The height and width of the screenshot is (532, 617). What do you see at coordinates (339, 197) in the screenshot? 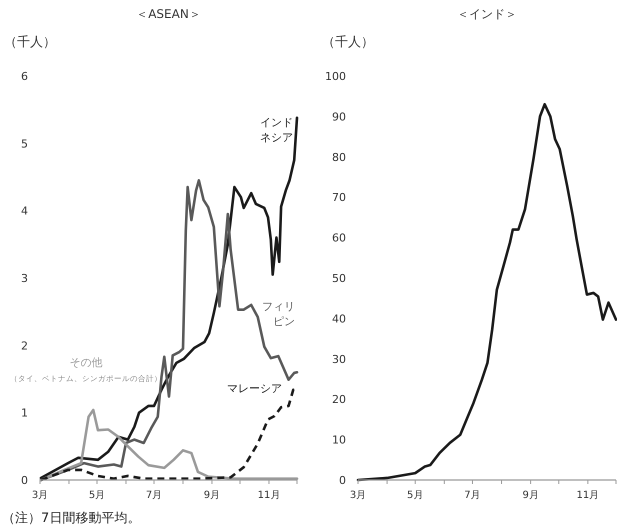
I see `y-tick-label: 70` at bounding box center [339, 197].